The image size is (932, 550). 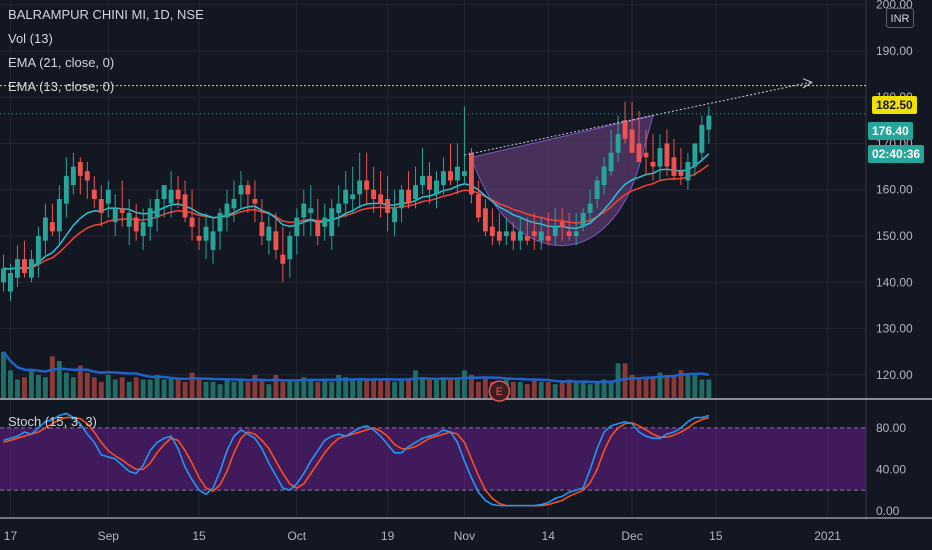 What do you see at coordinates (30, 38) in the screenshot?
I see `volume-legend: Vol (13)` at bounding box center [30, 38].